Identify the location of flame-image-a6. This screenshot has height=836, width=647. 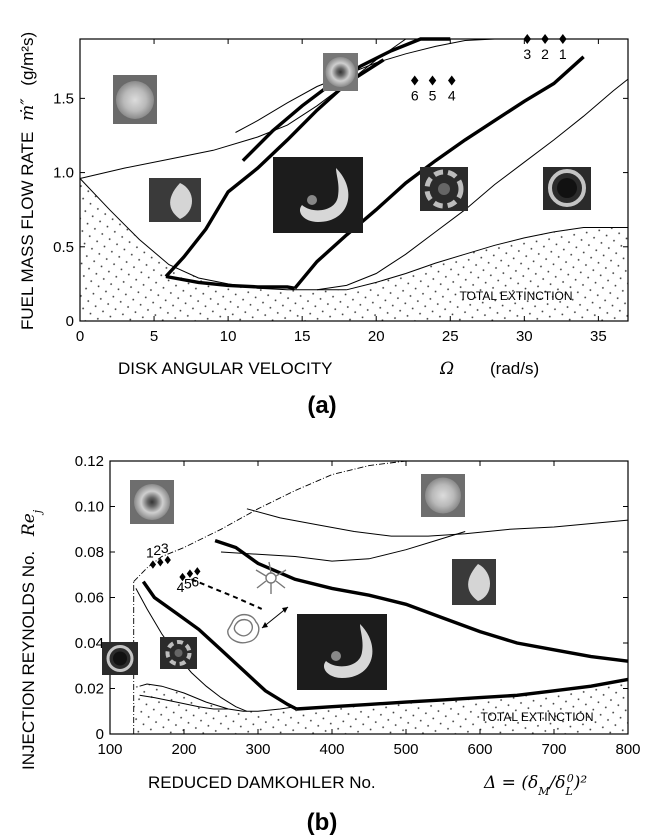
(567, 188).